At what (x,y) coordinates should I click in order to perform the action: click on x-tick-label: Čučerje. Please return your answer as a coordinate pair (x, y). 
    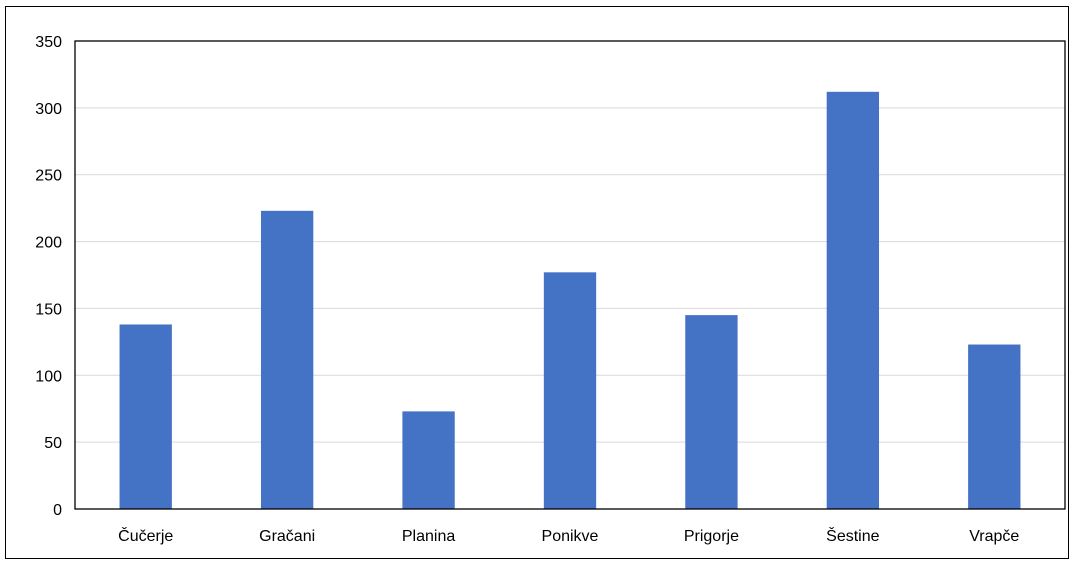
    Looking at the image, I should click on (145, 535).